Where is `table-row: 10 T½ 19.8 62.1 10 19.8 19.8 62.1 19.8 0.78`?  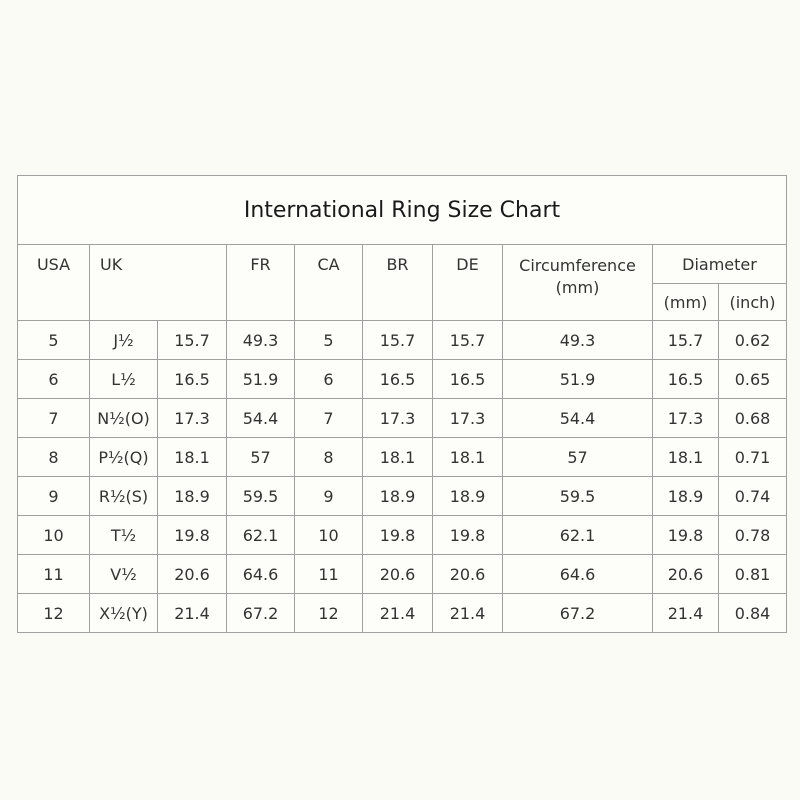
table-row: 10 T½ 19.8 62.1 10 19.8 19.8 62.1 19.8 0.78 is located at coordinates (402, 535).